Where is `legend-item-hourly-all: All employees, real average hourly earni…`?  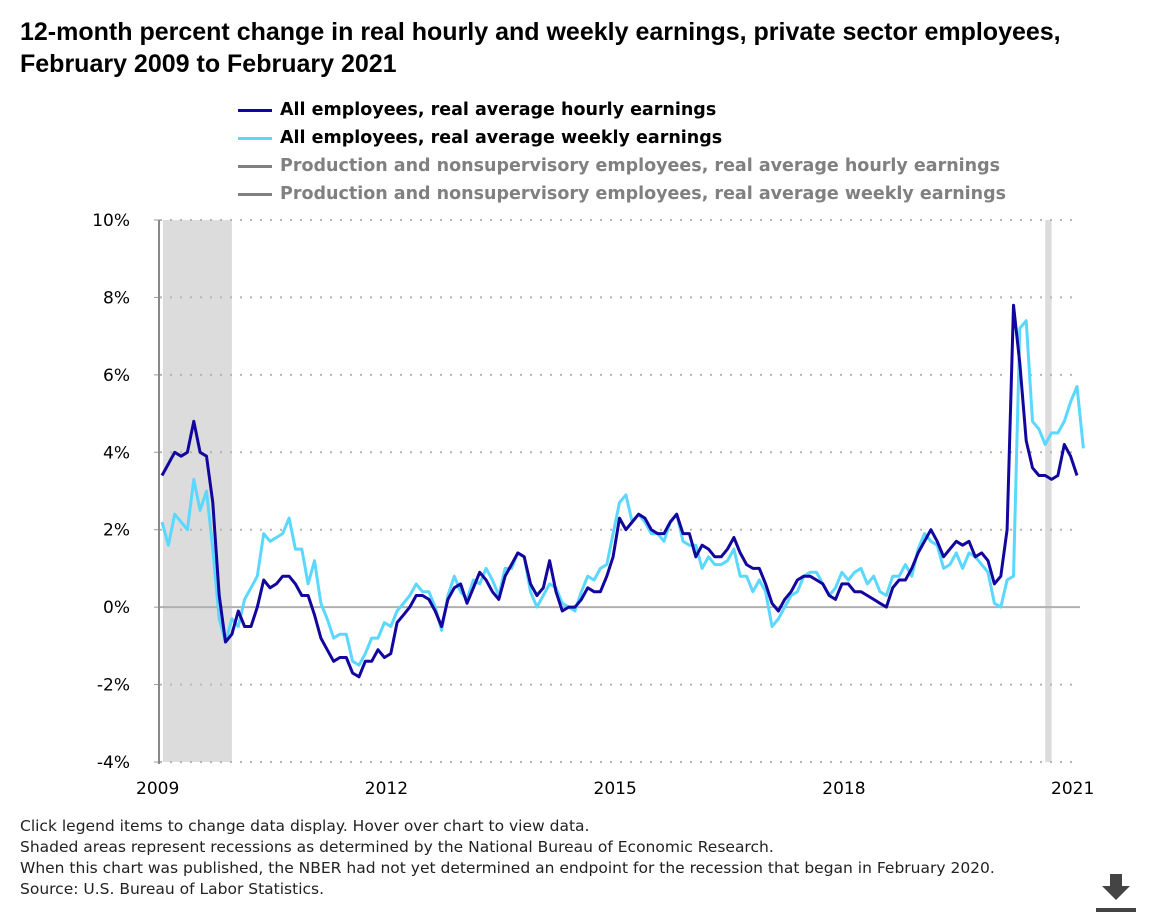
legend-item-hourly-all: All employees, real average hourly earni… is located at coordinates (622, 110).